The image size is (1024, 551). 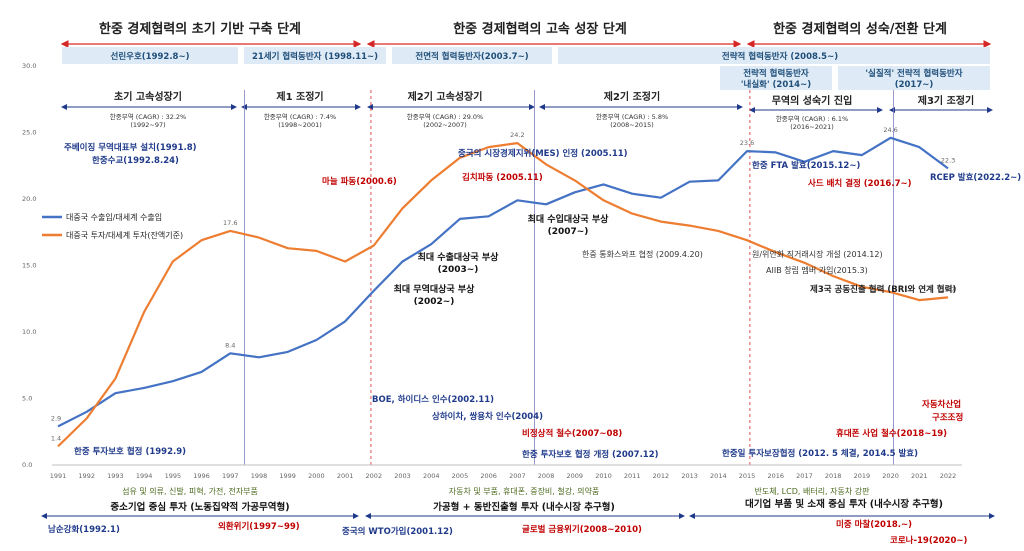 I want to click on x-tick-label: 2007, so click(x=517, y=476).